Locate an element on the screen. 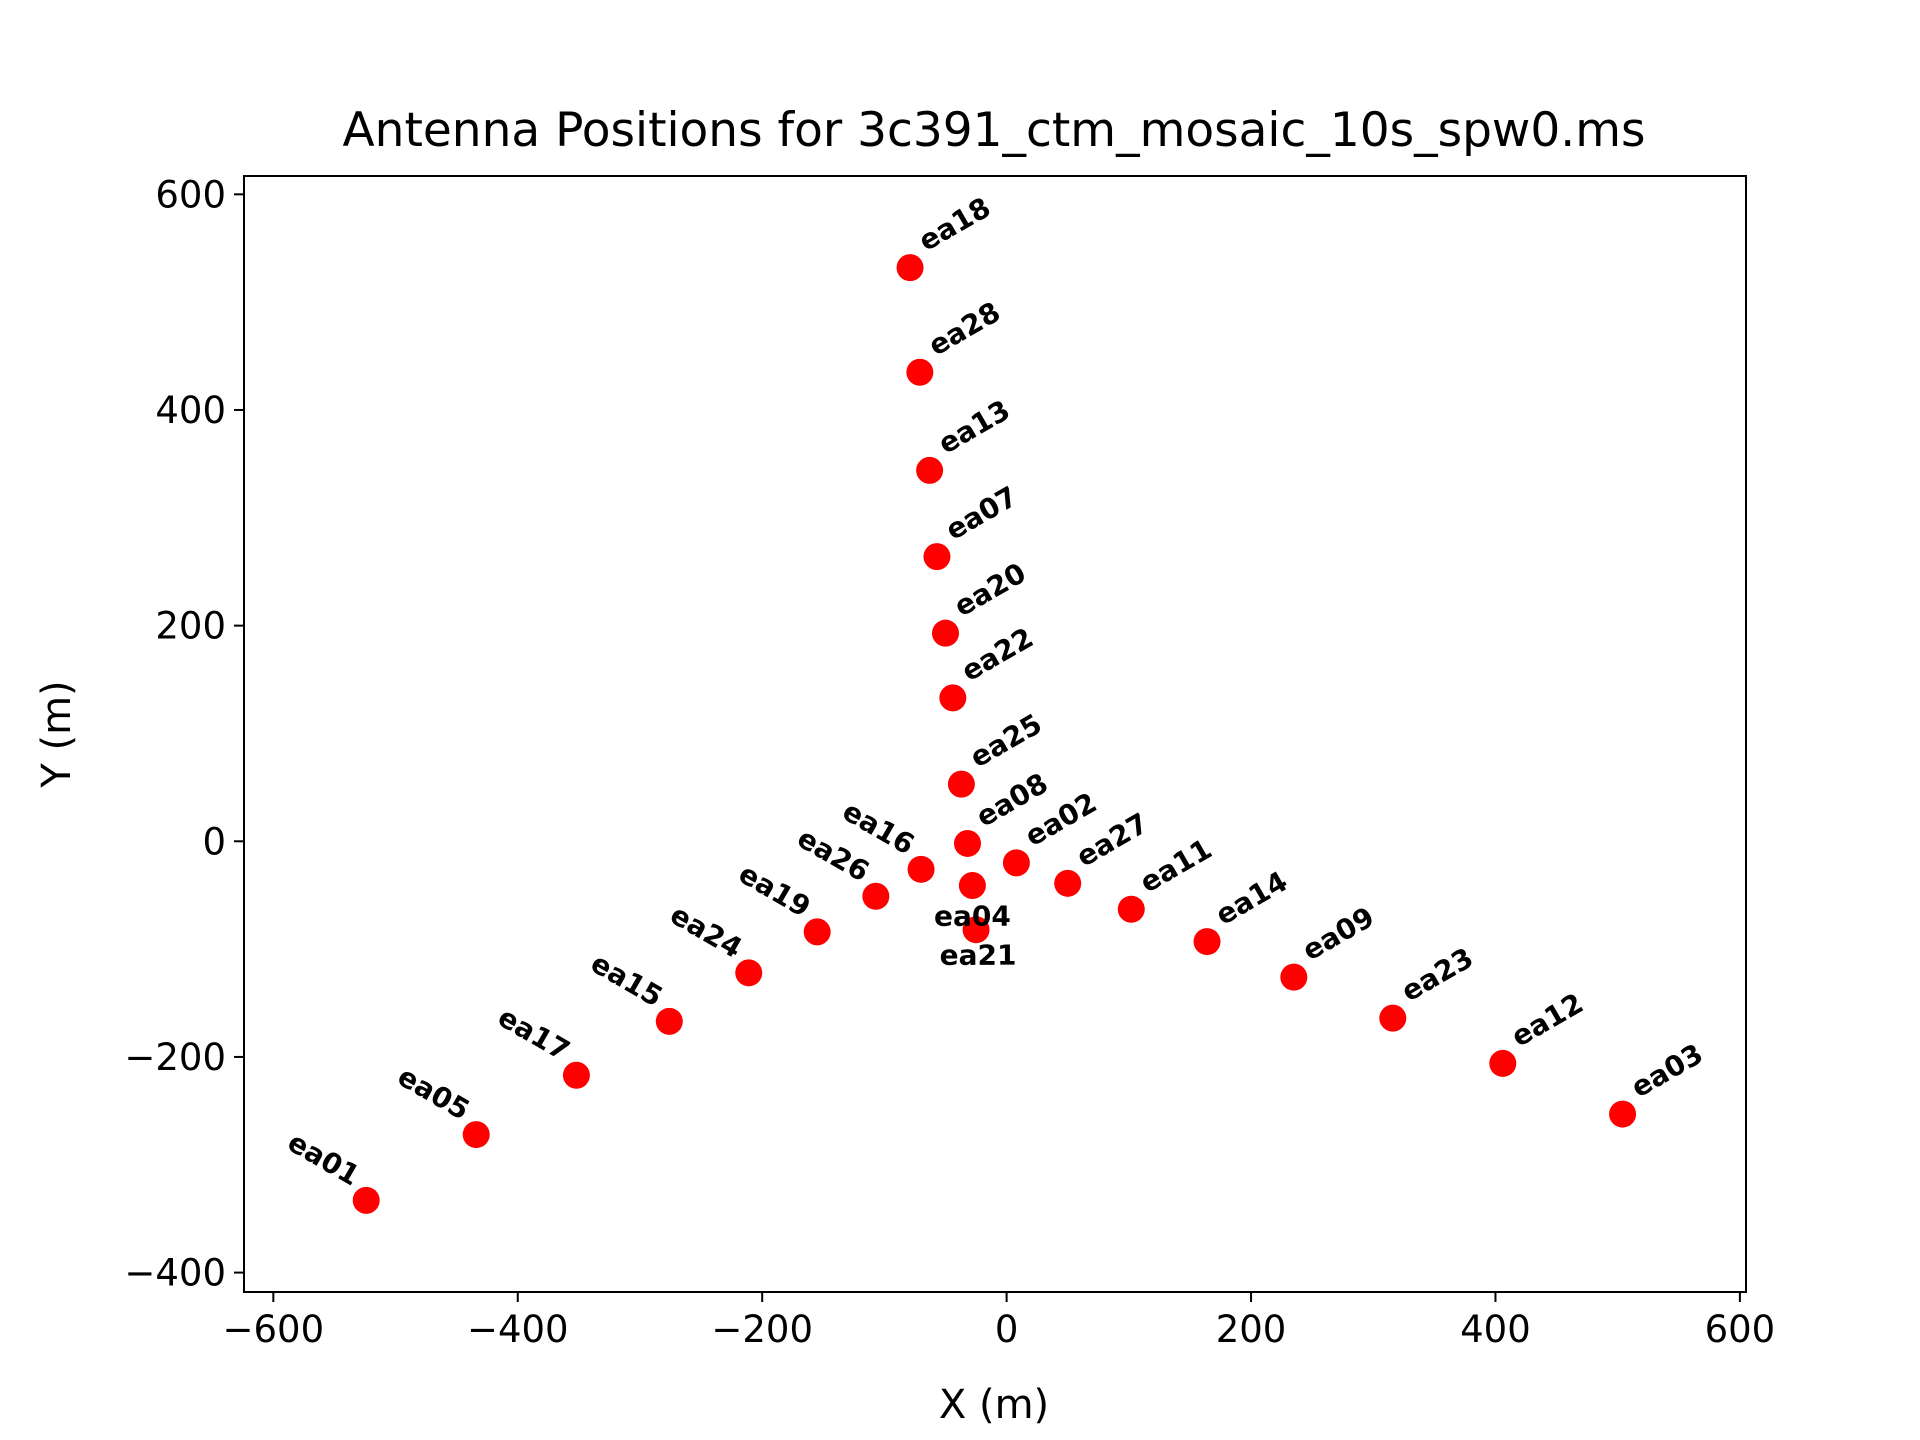  antenna-point-ea14 is located at coordinates (1207, 942).